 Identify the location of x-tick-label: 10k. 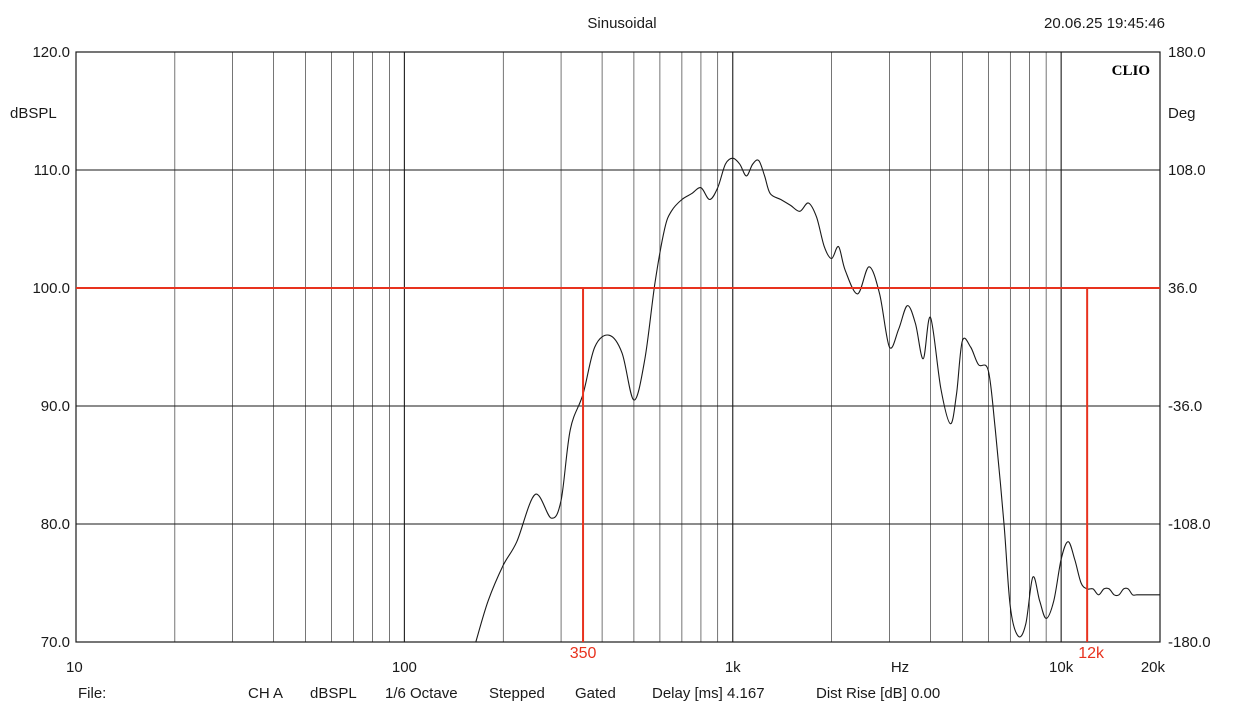
(1061, 667).